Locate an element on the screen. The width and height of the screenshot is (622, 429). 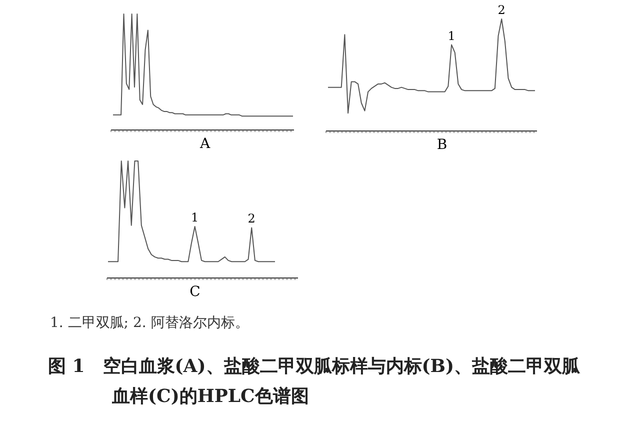
x-axis-title: B is located at coordinates (442, 145).